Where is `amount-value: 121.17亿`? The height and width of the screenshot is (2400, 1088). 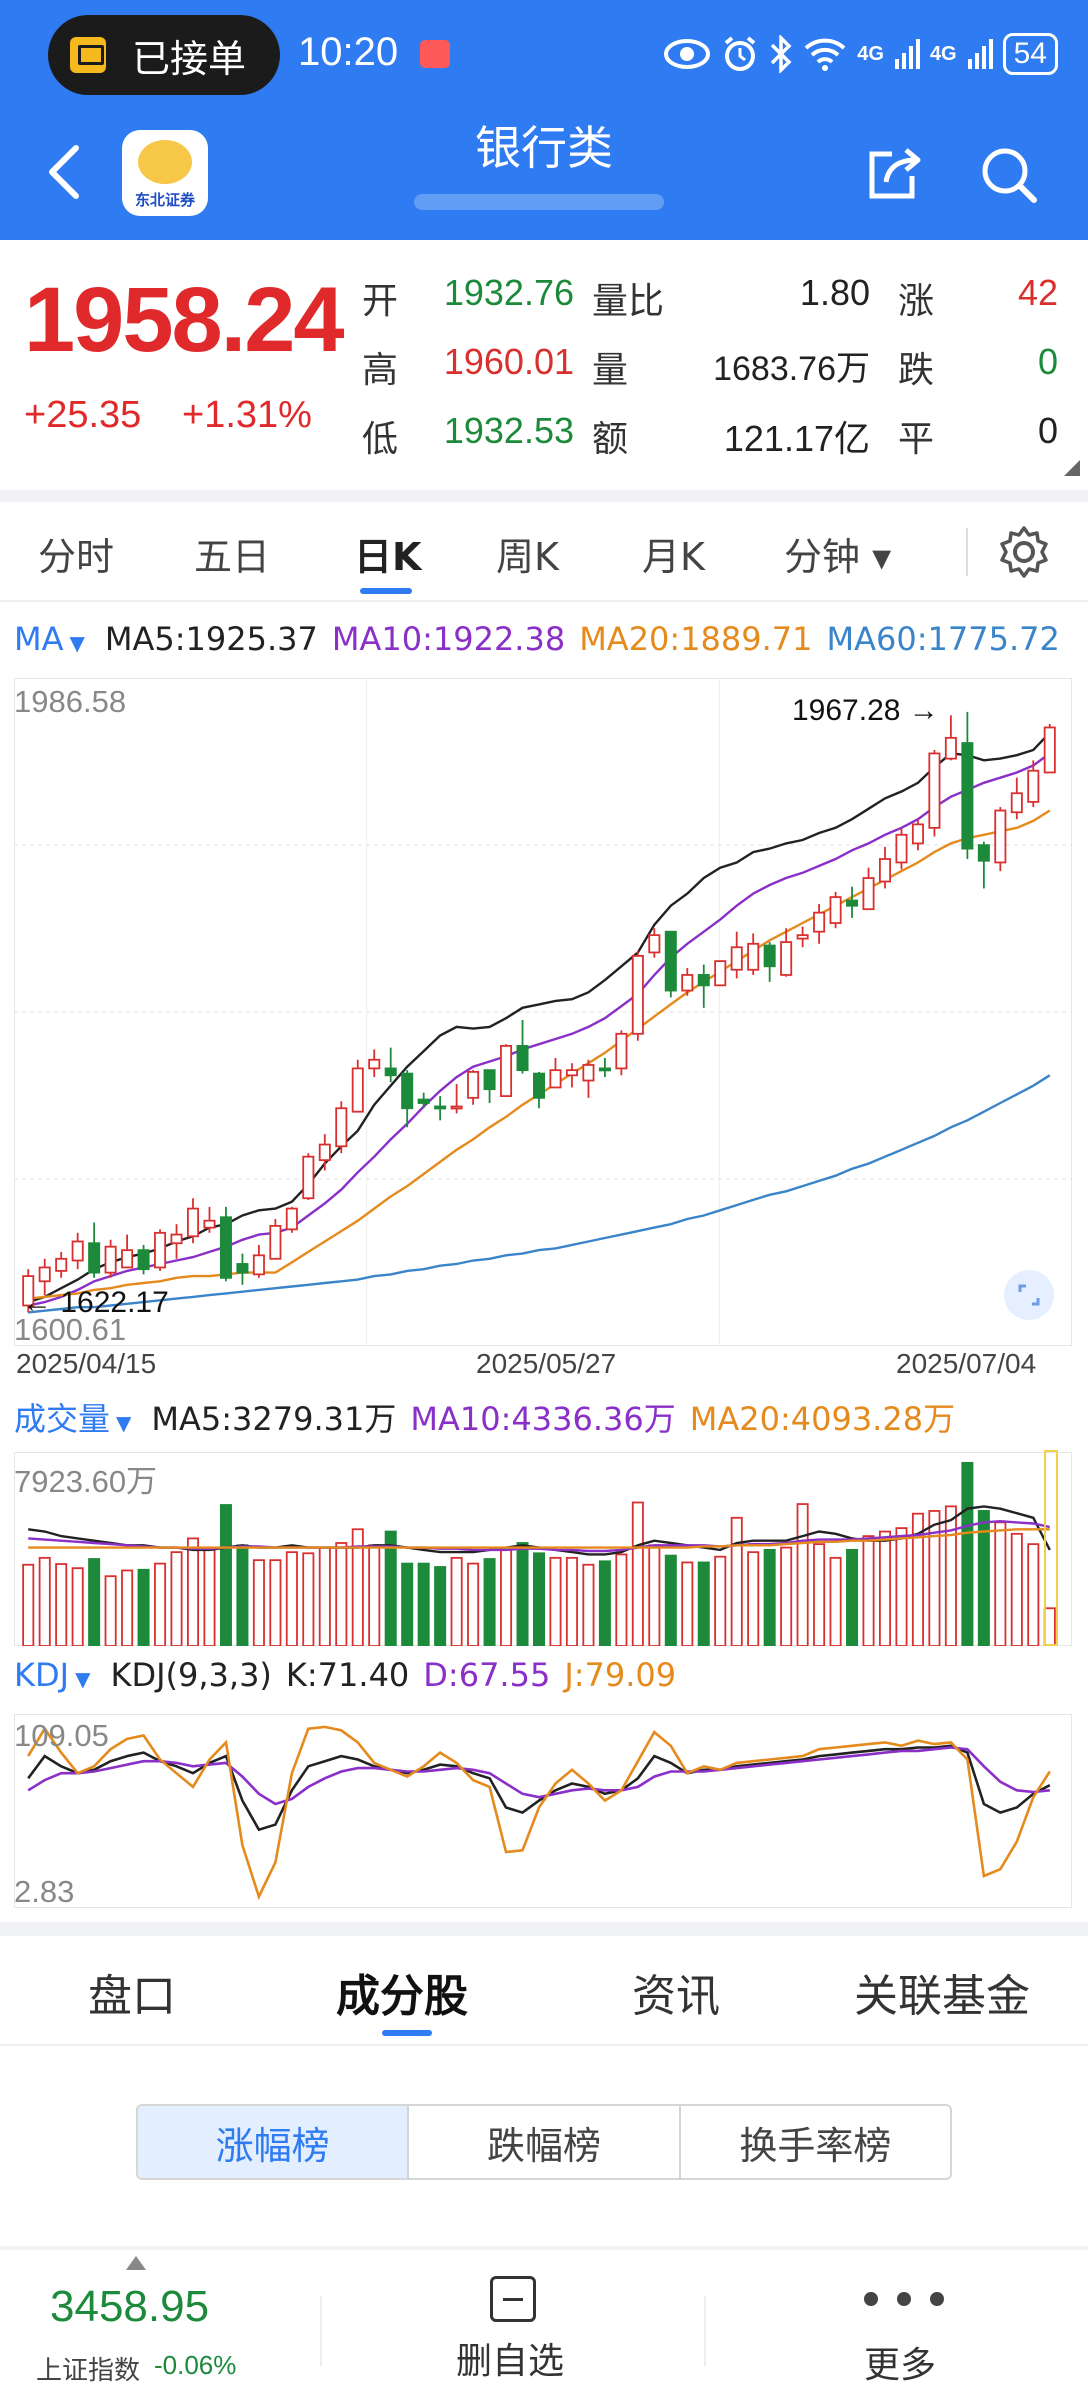 amount-value: 121.17亿 is located at coordinates (796, 438).